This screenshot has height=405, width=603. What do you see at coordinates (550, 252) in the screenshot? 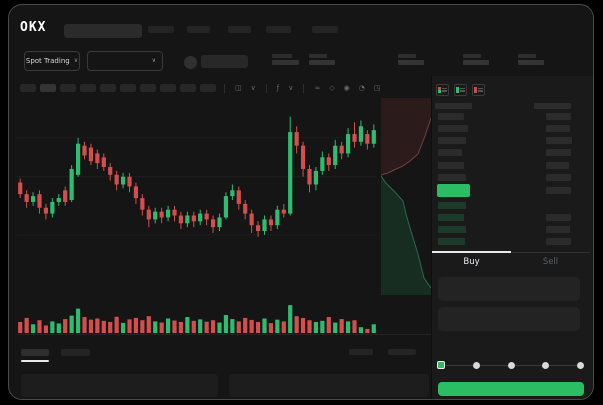
I see `tab-divider` at bounding box center [550, 252].